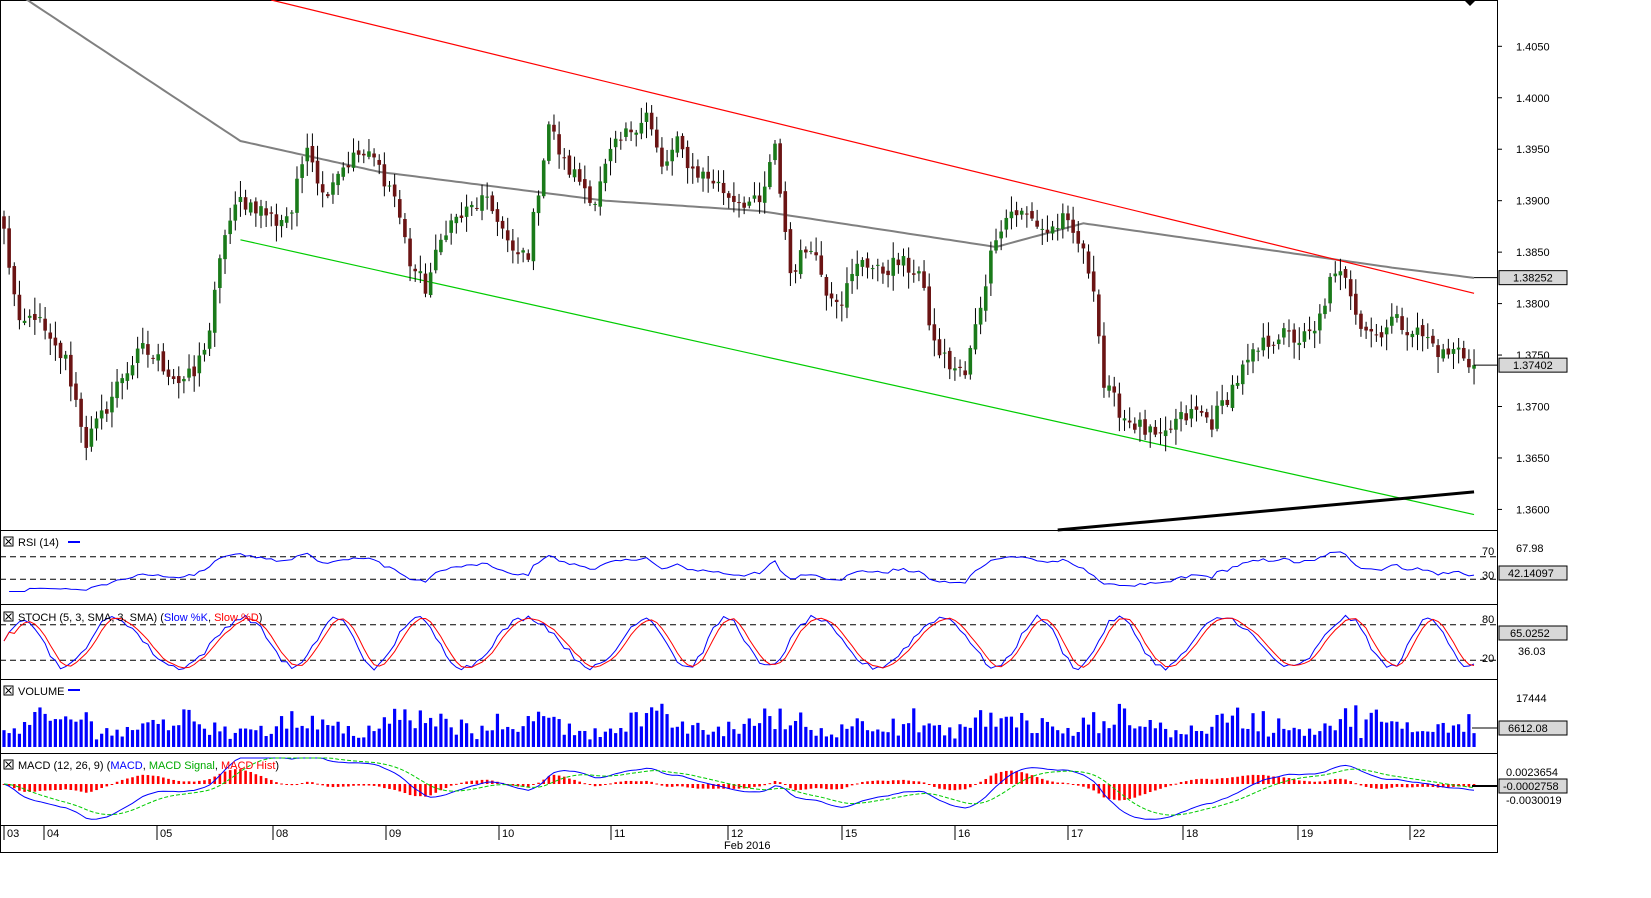 Image resolution: width=1651 pixels, height=898 pixels. What do you see at coordinates (1533, 728) in the screenshot?
I see `volume-value-box` at bounding box center [1533, 728].